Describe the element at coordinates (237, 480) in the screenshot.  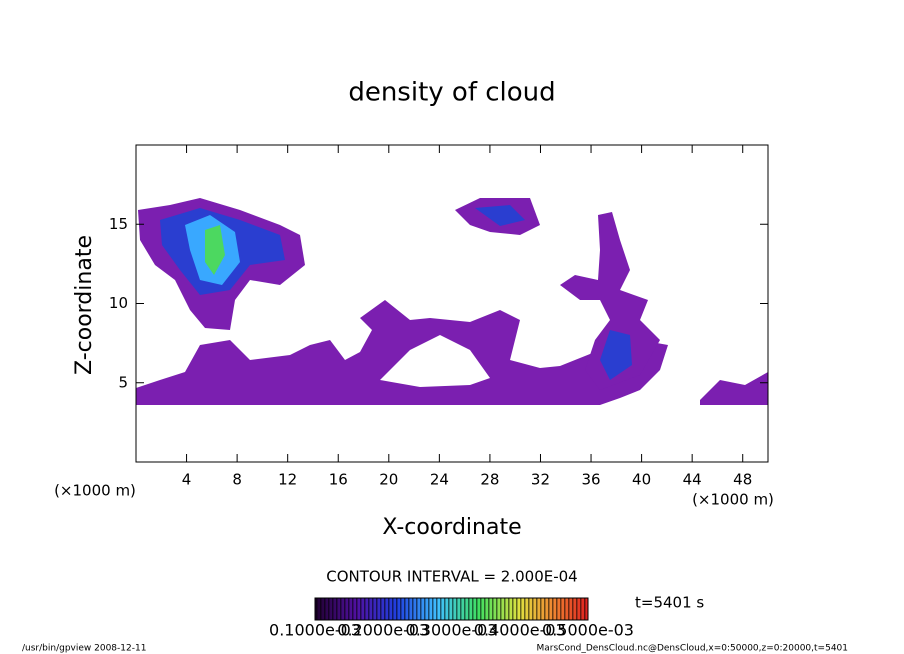
I see `x-tick-label: 8` at that location.